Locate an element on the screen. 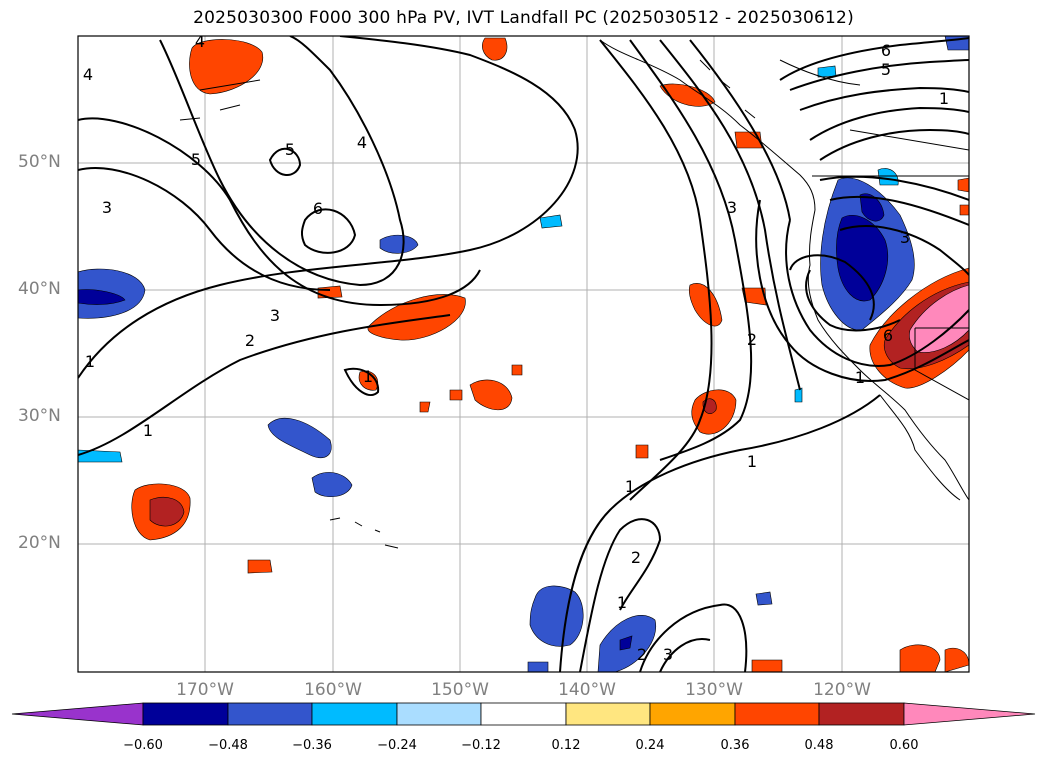 This screenshot has width=1047, height=765. colorbar-tick-label: 0.60 is located at coordinates (904, 745).